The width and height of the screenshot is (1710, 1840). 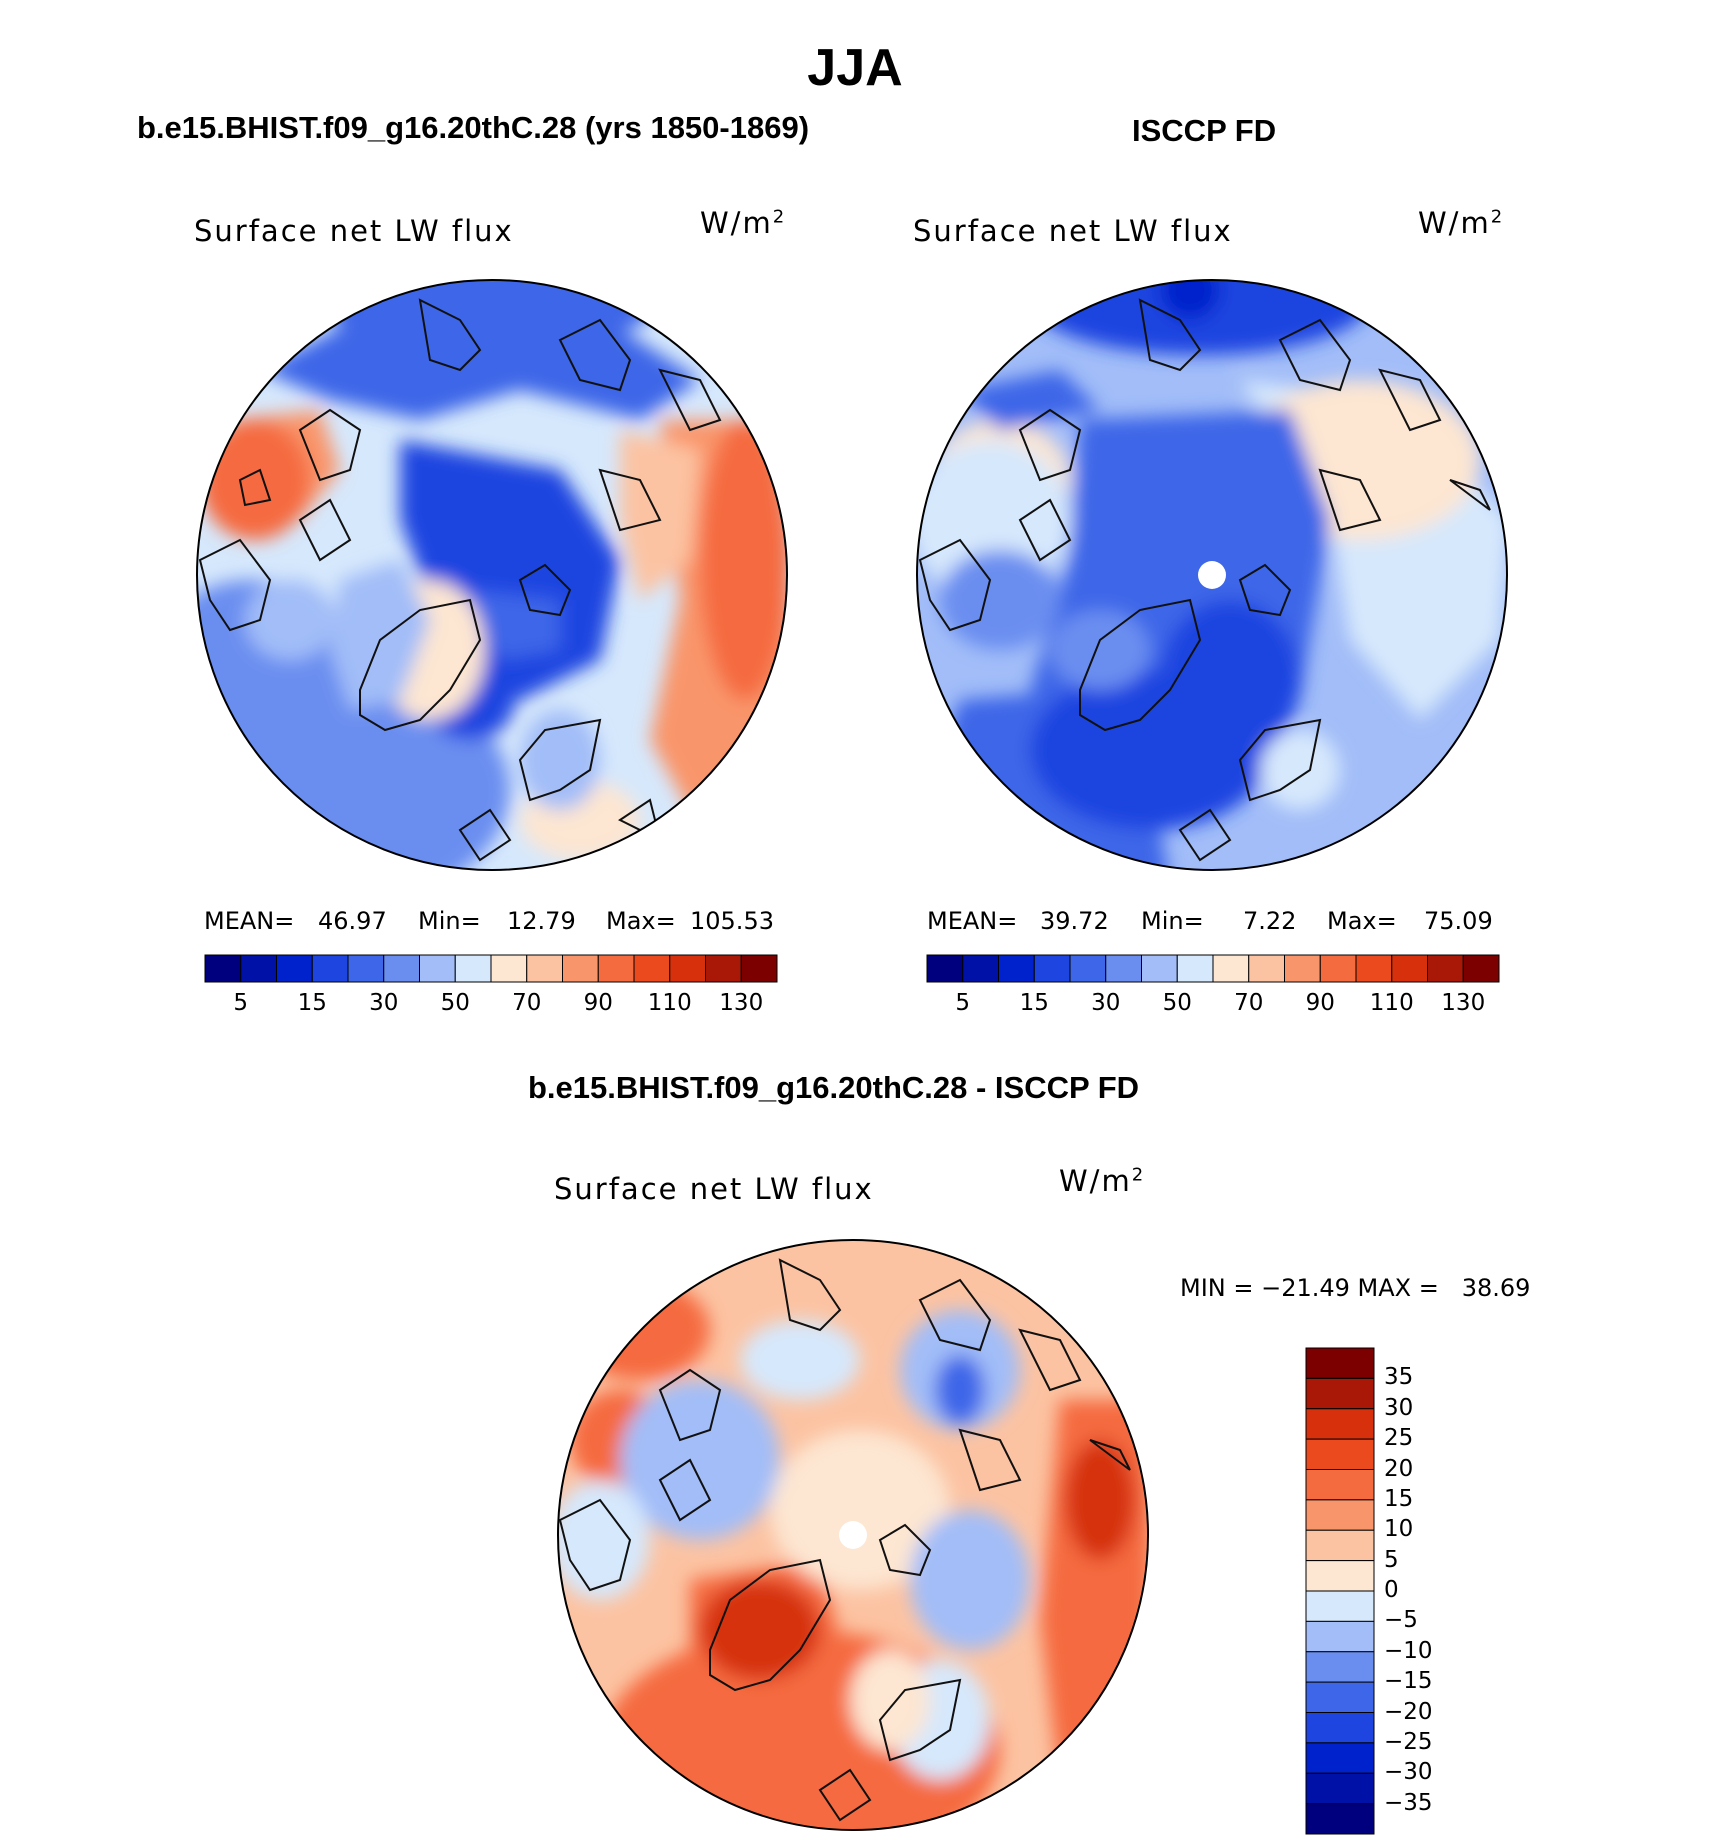 What do you see at coordinates (853, 1535) in the screenshot?
I see `diff-polar-map` at bounding box center [853, 1535].